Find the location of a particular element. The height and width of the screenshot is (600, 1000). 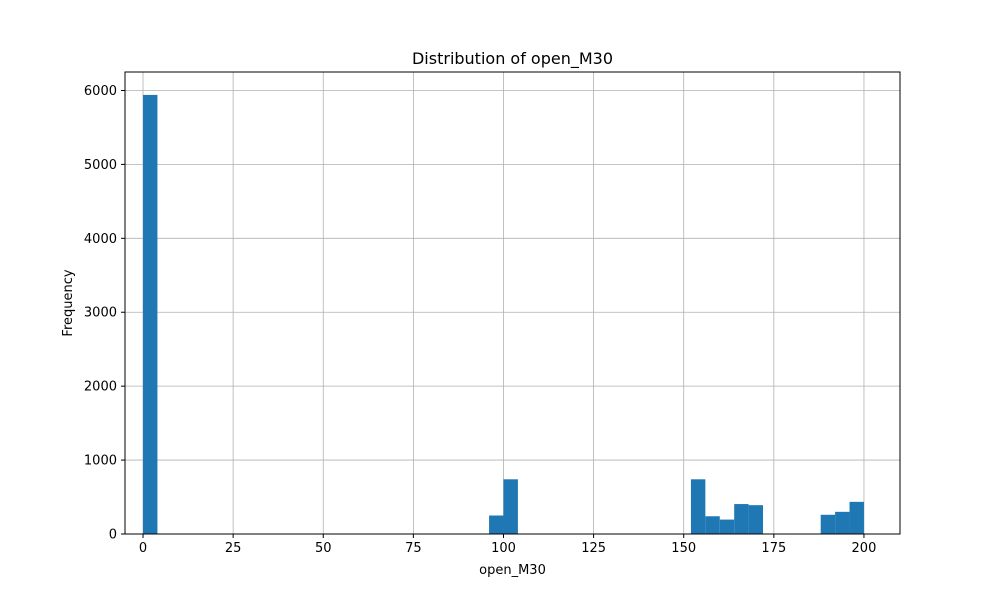

x-axis: 0 25 50 75 100 125 150 175 200 is located at coordinates (507, 545).